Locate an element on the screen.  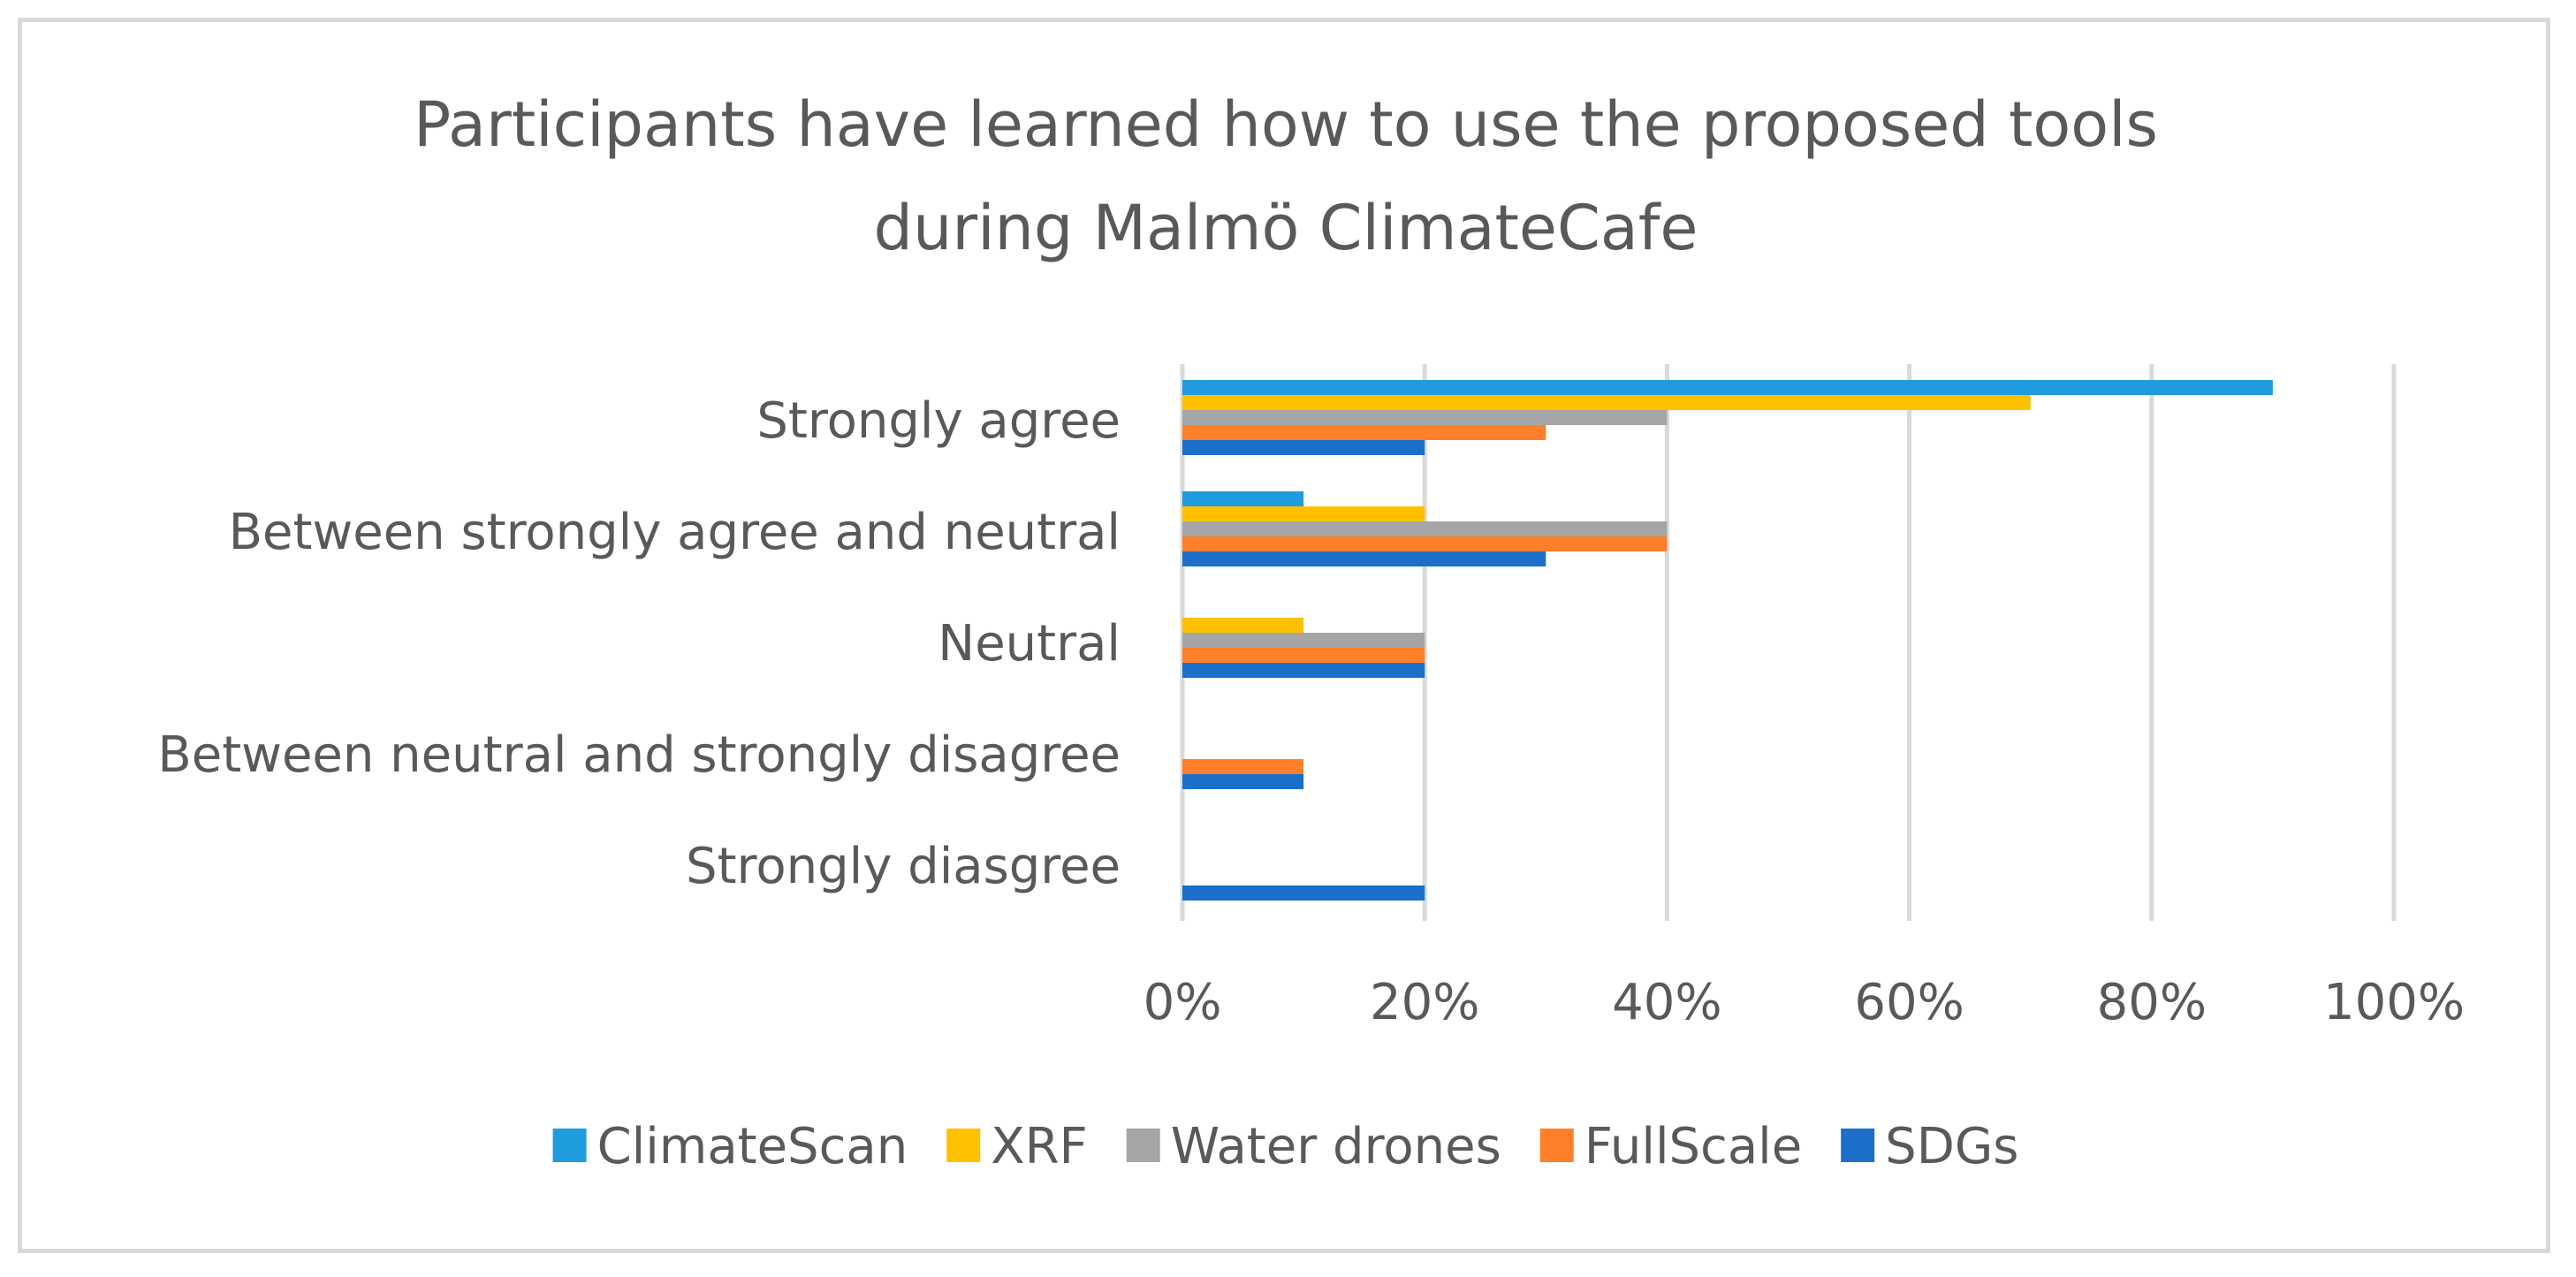
legend: ClimateScan XRF Water drones FullScale SDGs is located at coordinates (1285, 1146).